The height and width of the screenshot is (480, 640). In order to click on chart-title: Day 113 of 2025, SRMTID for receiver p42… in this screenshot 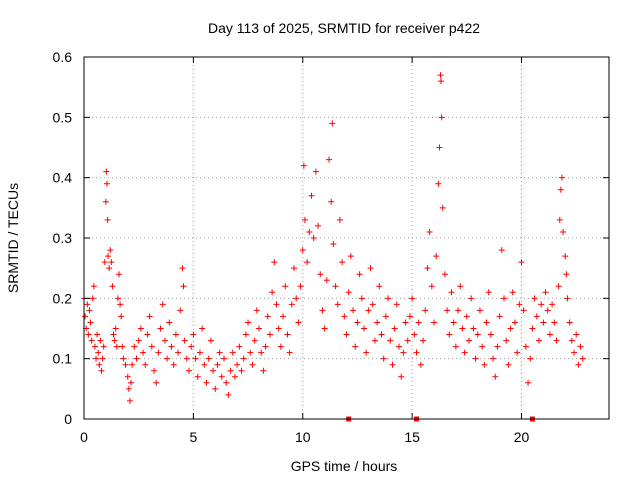, I will do `click(344, 28)`.